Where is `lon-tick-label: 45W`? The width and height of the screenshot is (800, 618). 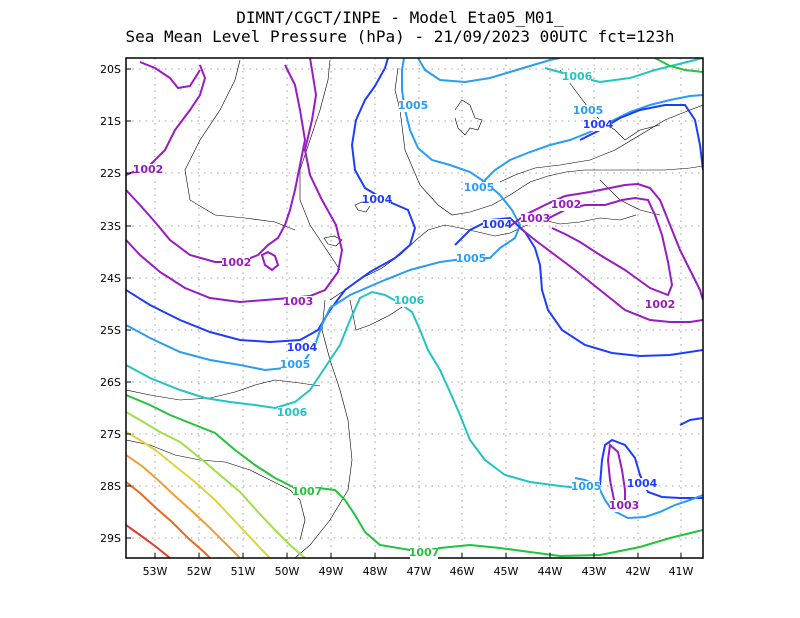 lon-tick-label: 45W is located at coordinates (506, 571).